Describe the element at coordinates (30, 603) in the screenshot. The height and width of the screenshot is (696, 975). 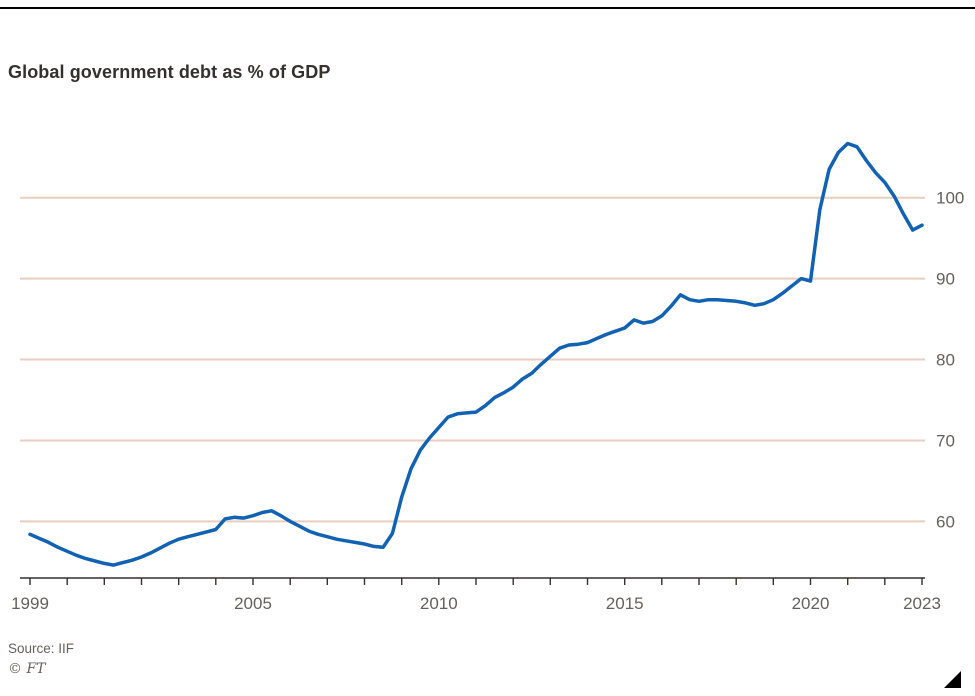
I see `x-axis-label: 1999` at that location.